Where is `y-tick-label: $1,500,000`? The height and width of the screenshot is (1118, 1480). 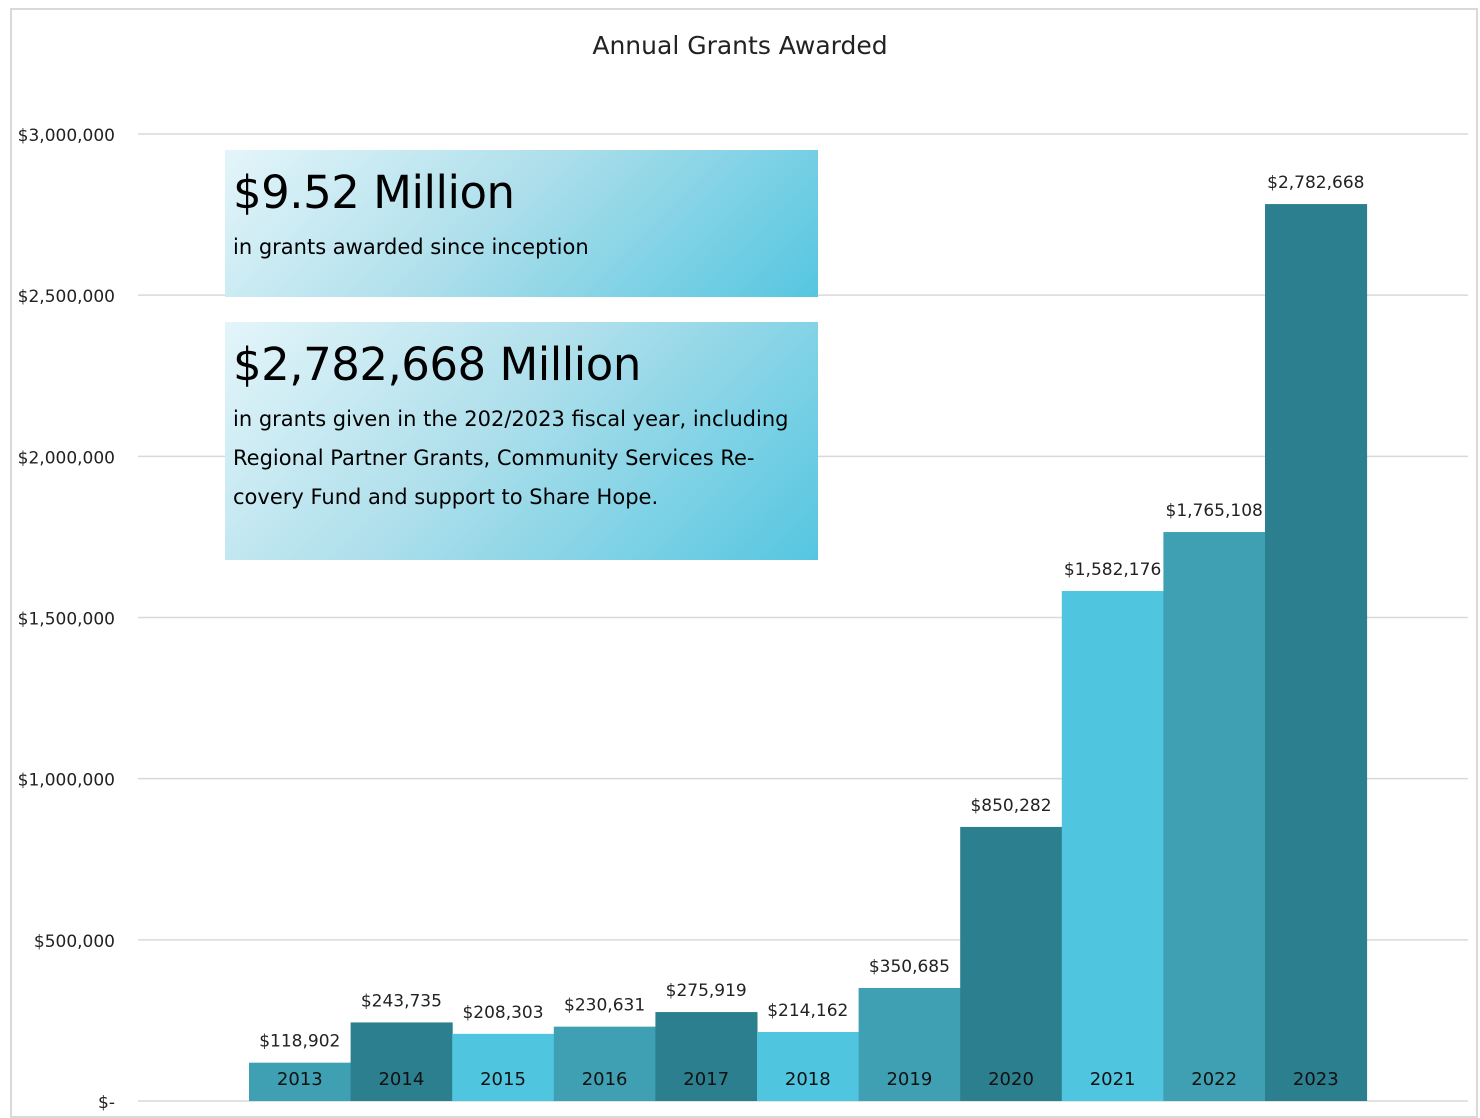
y-tick-label: $1,500,000 is located at coordinates (66, 620).